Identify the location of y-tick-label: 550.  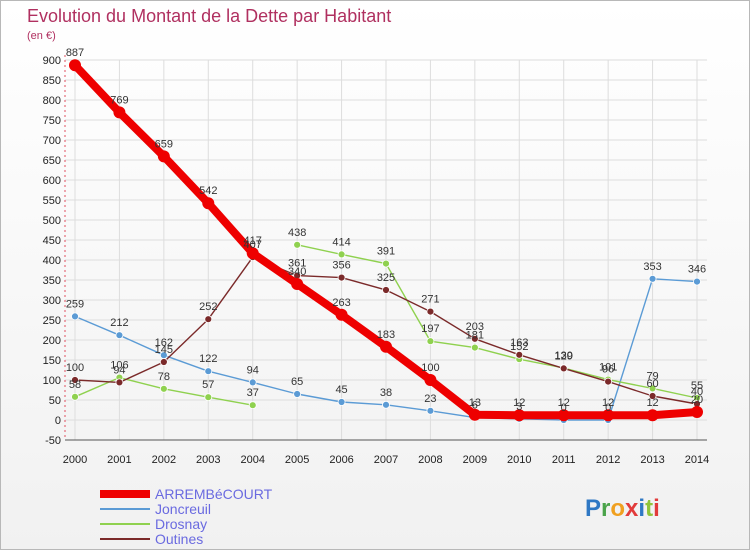
(52, 201).